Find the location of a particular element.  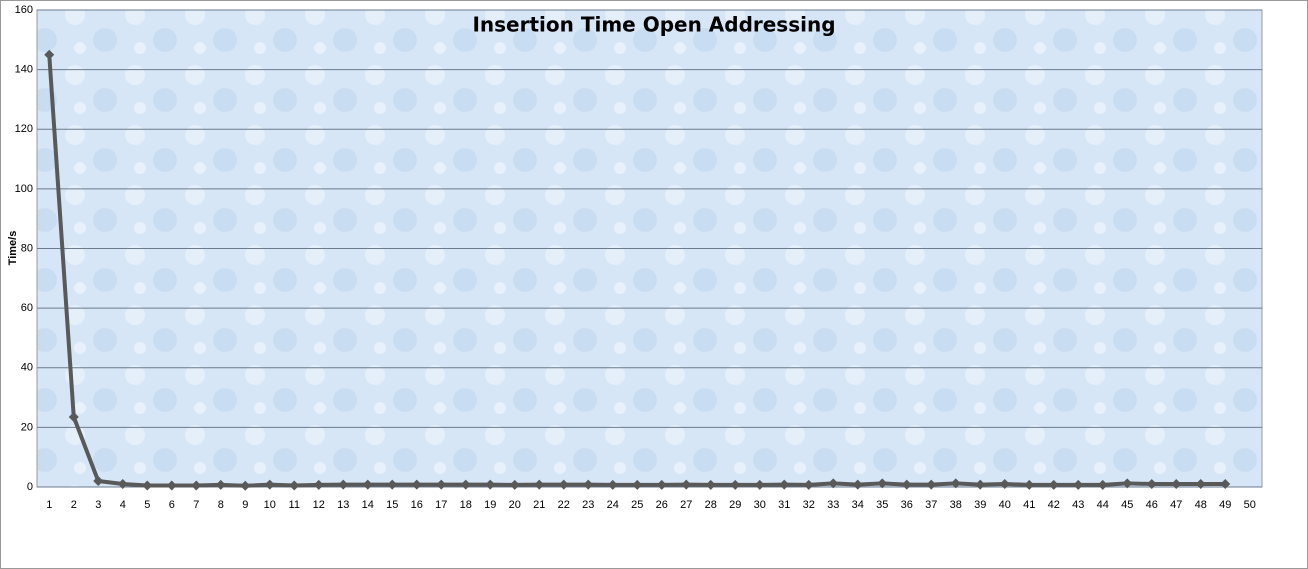

x-tick-label: 7 is located at coordinates (196, 505).